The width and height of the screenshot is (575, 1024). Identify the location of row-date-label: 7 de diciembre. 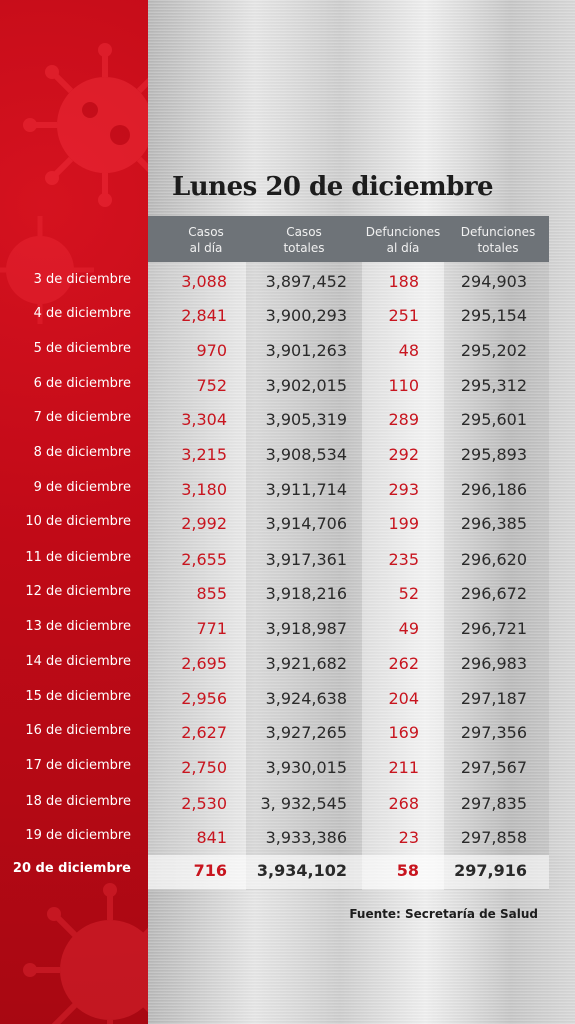
(82, 417).